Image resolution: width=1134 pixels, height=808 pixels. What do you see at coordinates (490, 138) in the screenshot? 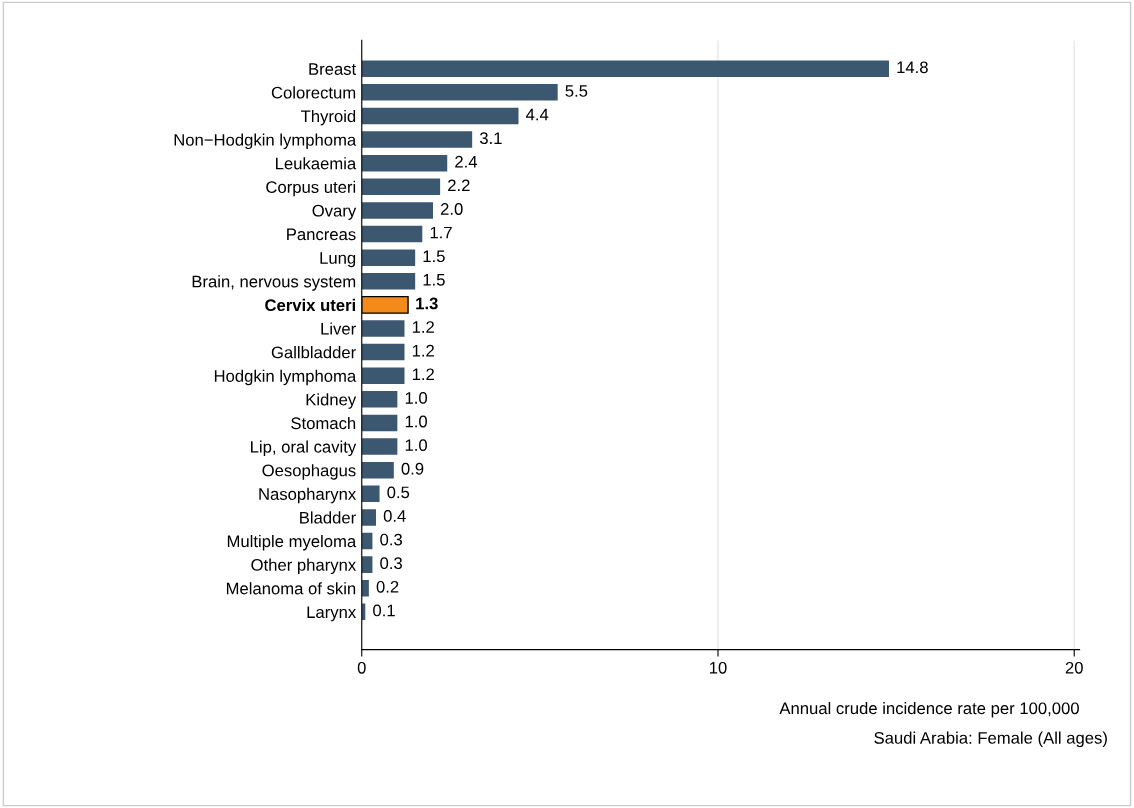
I see `data-label: 3.1` at bounding box center [490, 138].